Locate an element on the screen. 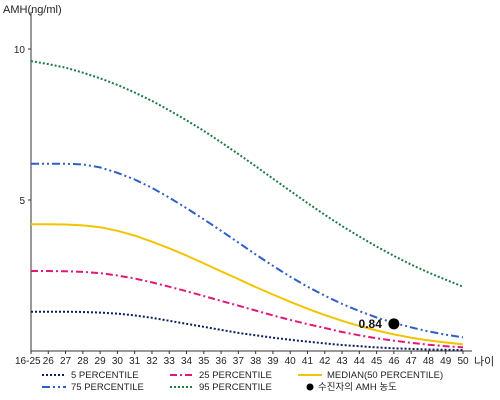 This screenshot has height=400, width=500. y-axis-label: AMH(ng/ml) is located at coordinates (32, 10).